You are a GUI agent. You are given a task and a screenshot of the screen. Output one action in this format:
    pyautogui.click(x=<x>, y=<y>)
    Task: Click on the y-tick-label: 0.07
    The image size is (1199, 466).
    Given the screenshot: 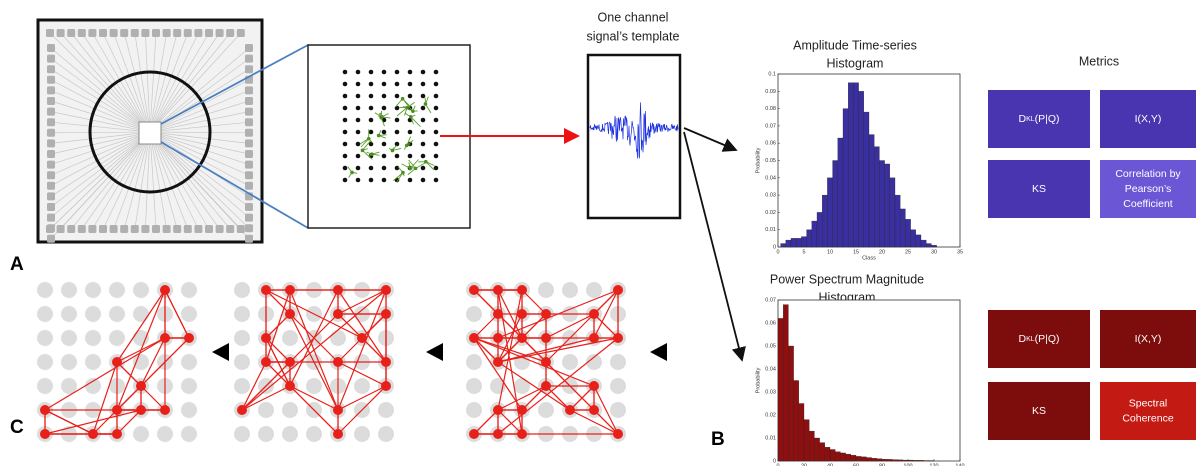 What is the action you would take?
    pyautogui.click(x=770, y=300)
    